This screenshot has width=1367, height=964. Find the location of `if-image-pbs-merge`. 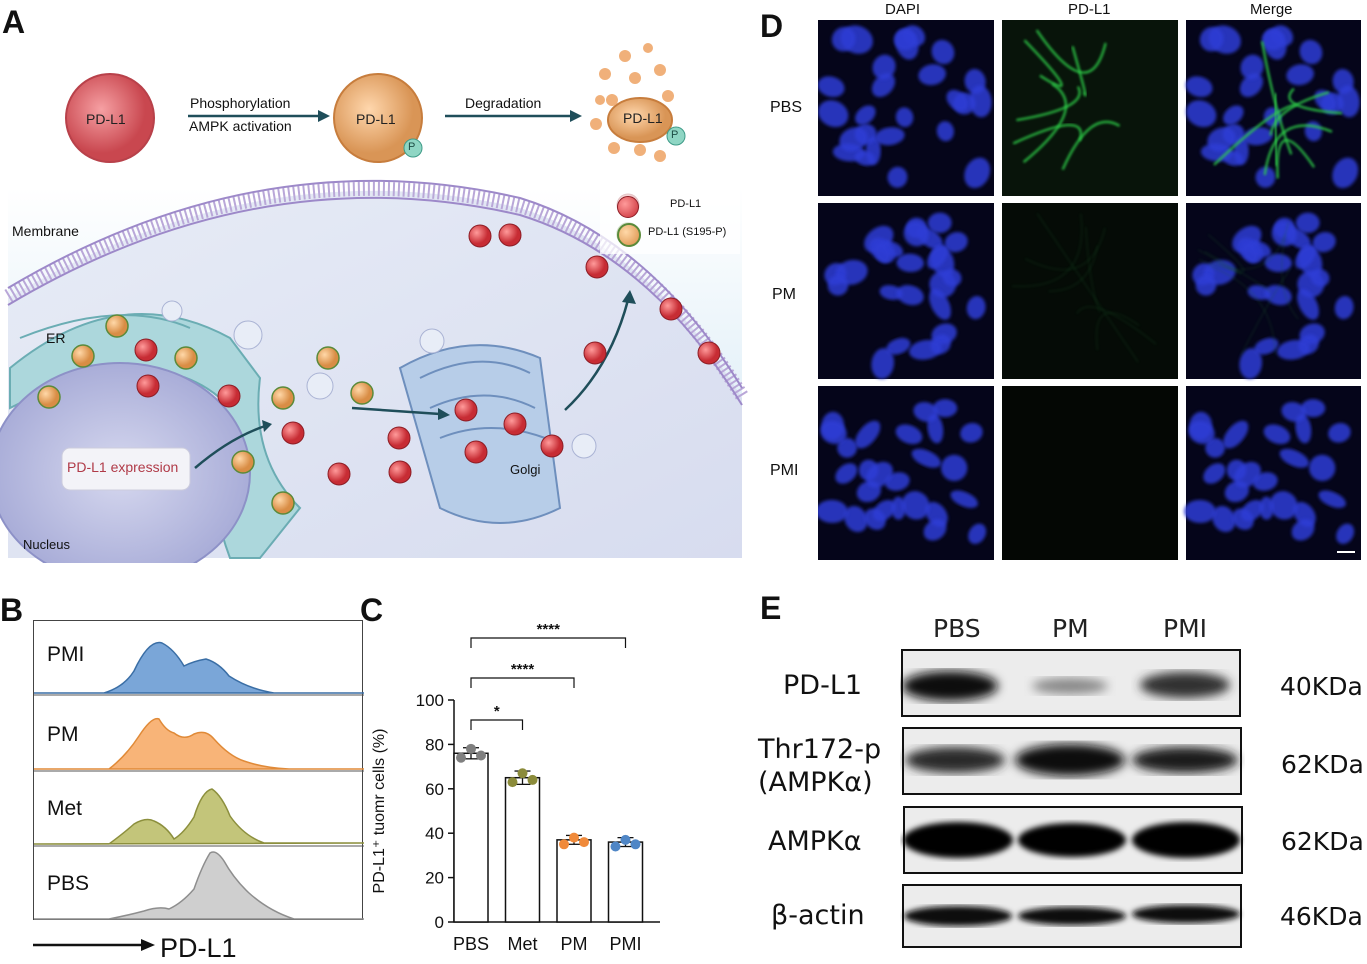

if-image-pbs-merge is located at coordinates (1273, 108).